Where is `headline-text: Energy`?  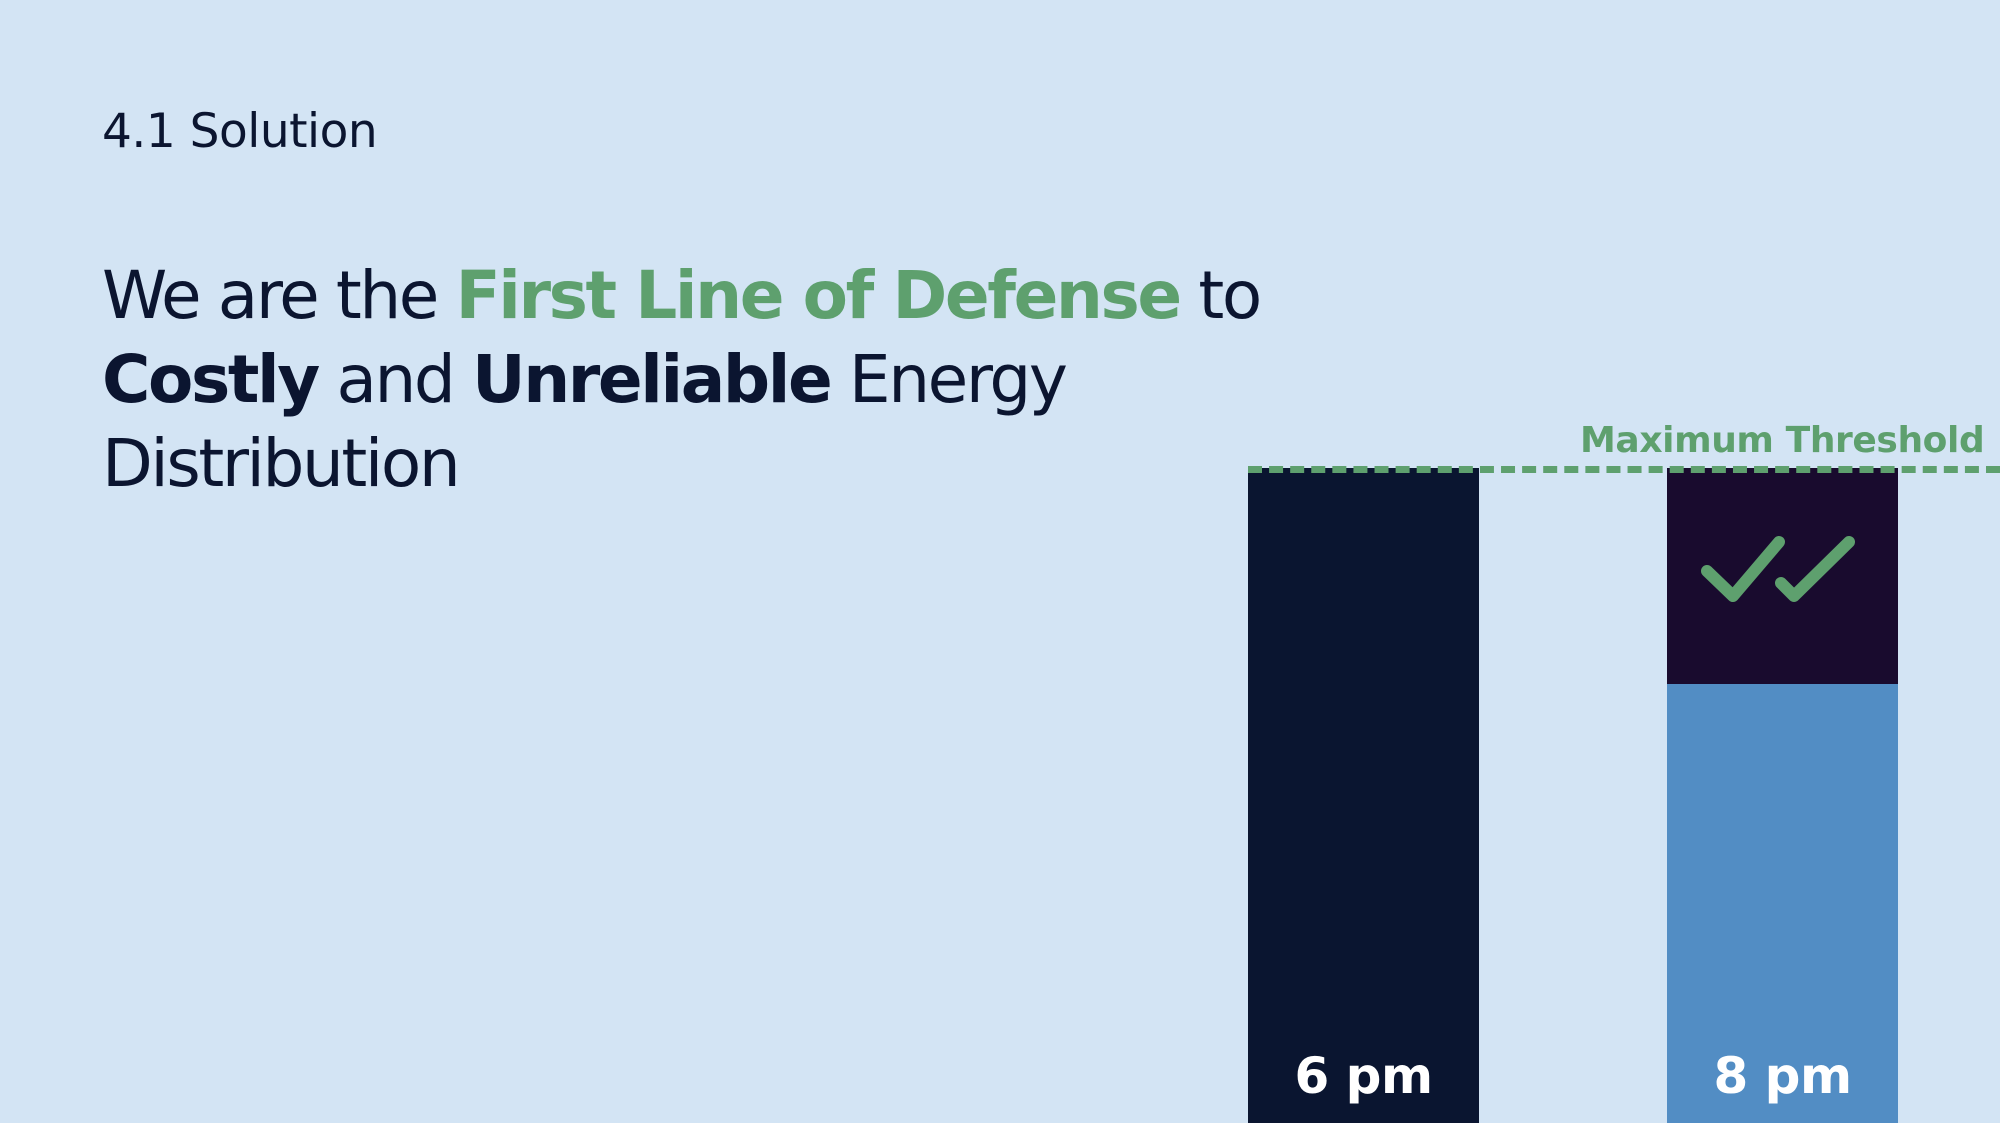 headline-text: Energy is located at coordinates (949, 379).